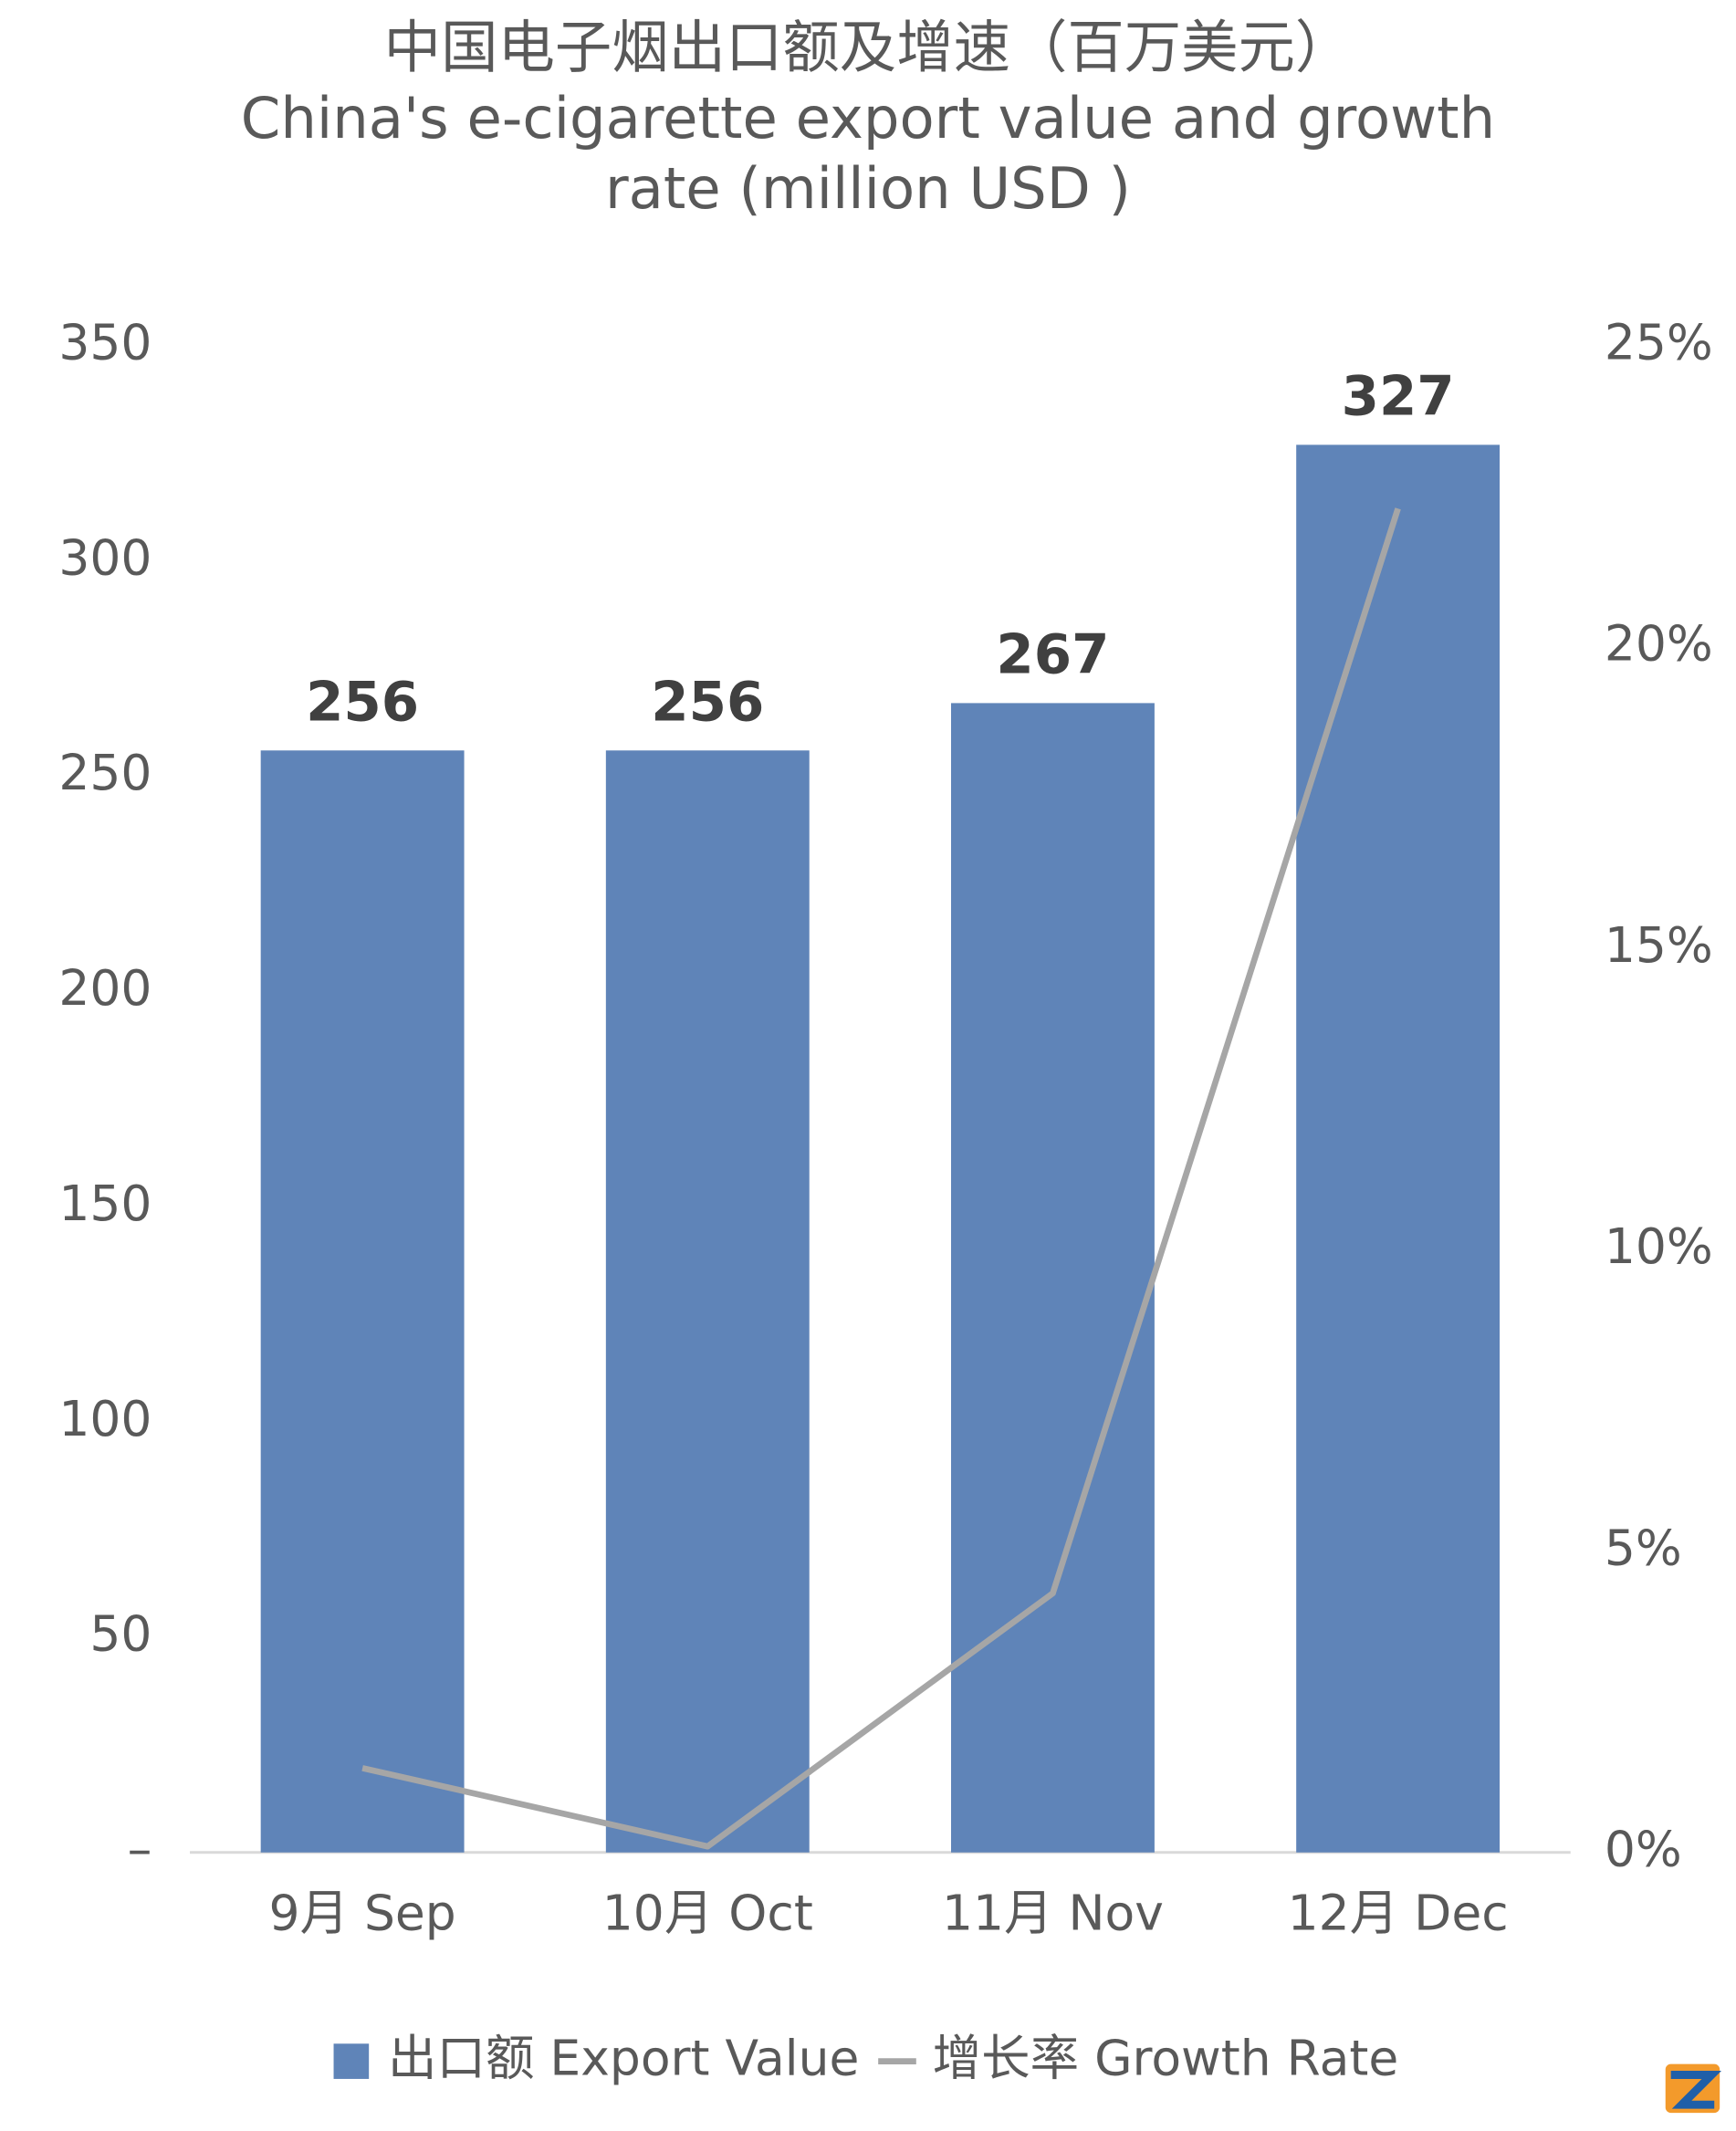 The height and width of the screenshot is (2131, 1736). Describe the element at coordinates (1398, 396) in the screenshot. I see `value-label: 327` at that location.